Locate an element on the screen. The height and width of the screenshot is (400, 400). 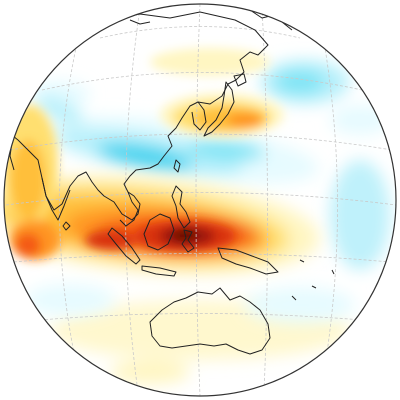
japan-coast is located at coordinates (219, 109).